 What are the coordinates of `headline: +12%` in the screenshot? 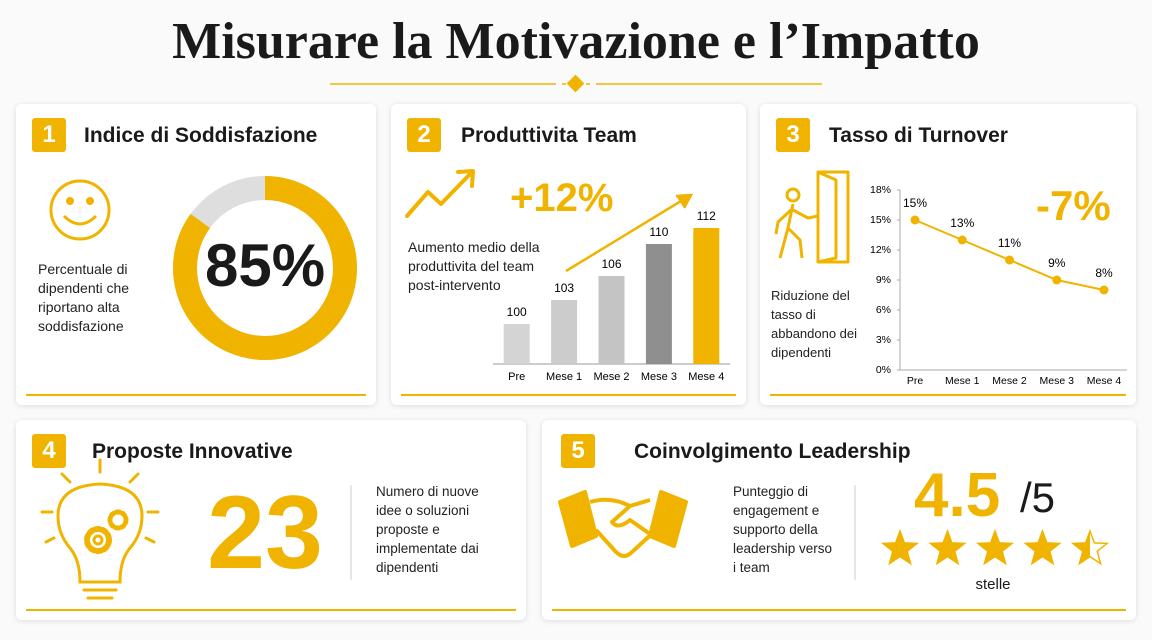 It's located at (562, 198).